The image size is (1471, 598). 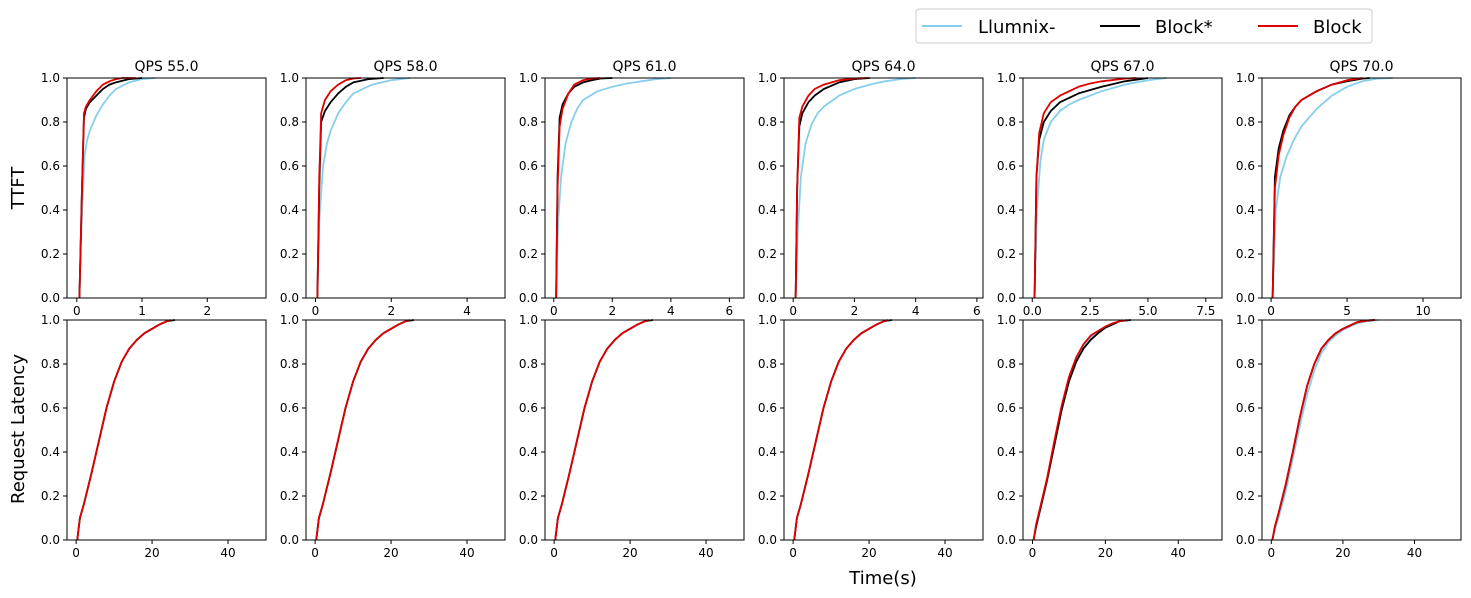 I want to click on subplot-2-6: 0.0 0.2 0.4 0.6 0.8 1.0 0 20 40, so click(x=1349, y=436).